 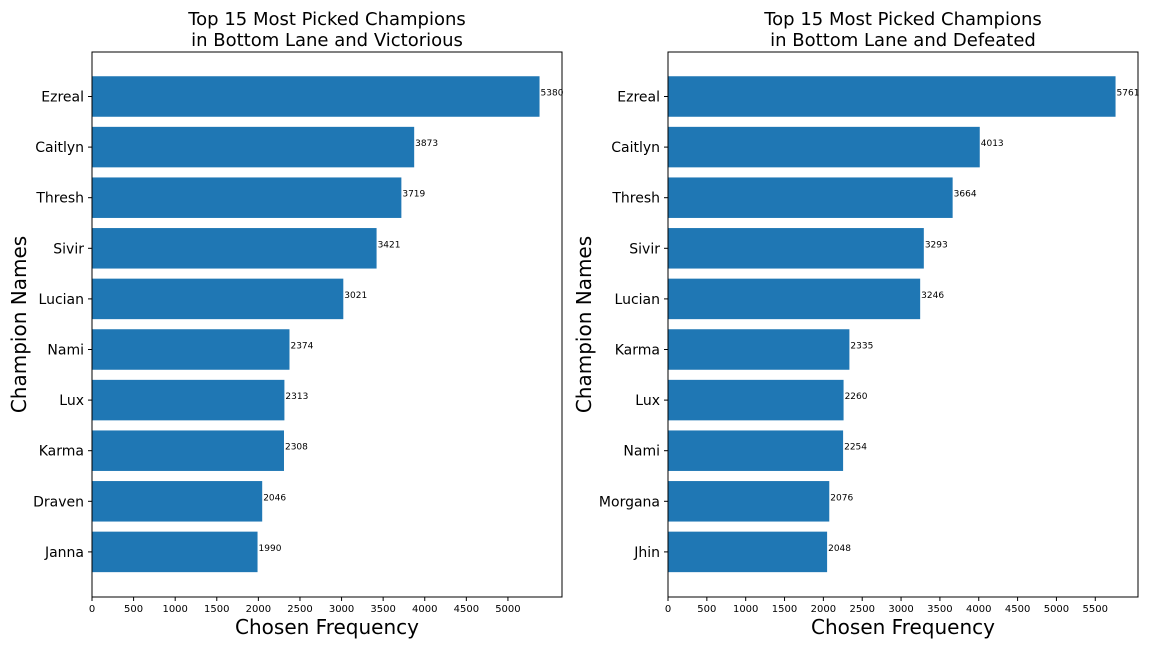 I want to click on bar-morgana, so click(x=749, y=501).